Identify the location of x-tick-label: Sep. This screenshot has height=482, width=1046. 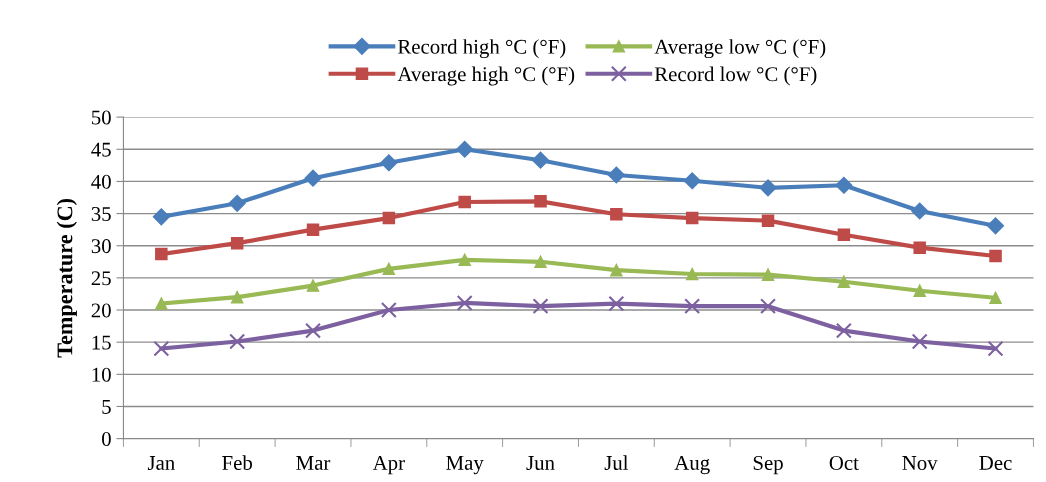
(768, 465).